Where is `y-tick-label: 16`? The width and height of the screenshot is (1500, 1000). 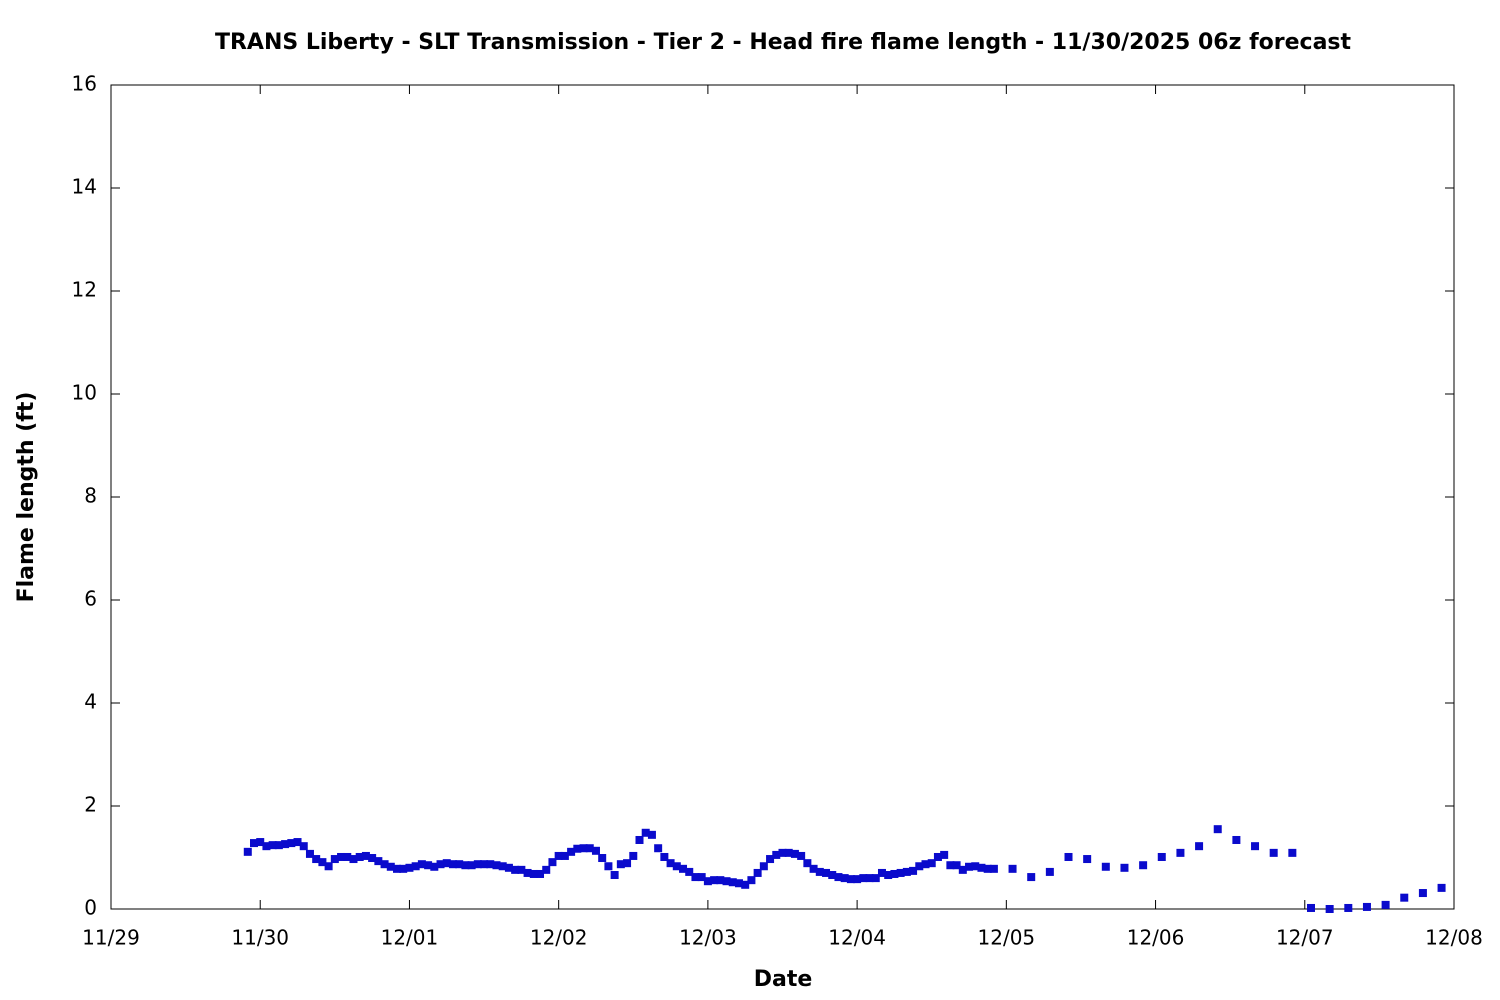
y-tick-label: 16 is located at coordinates (84, 84).